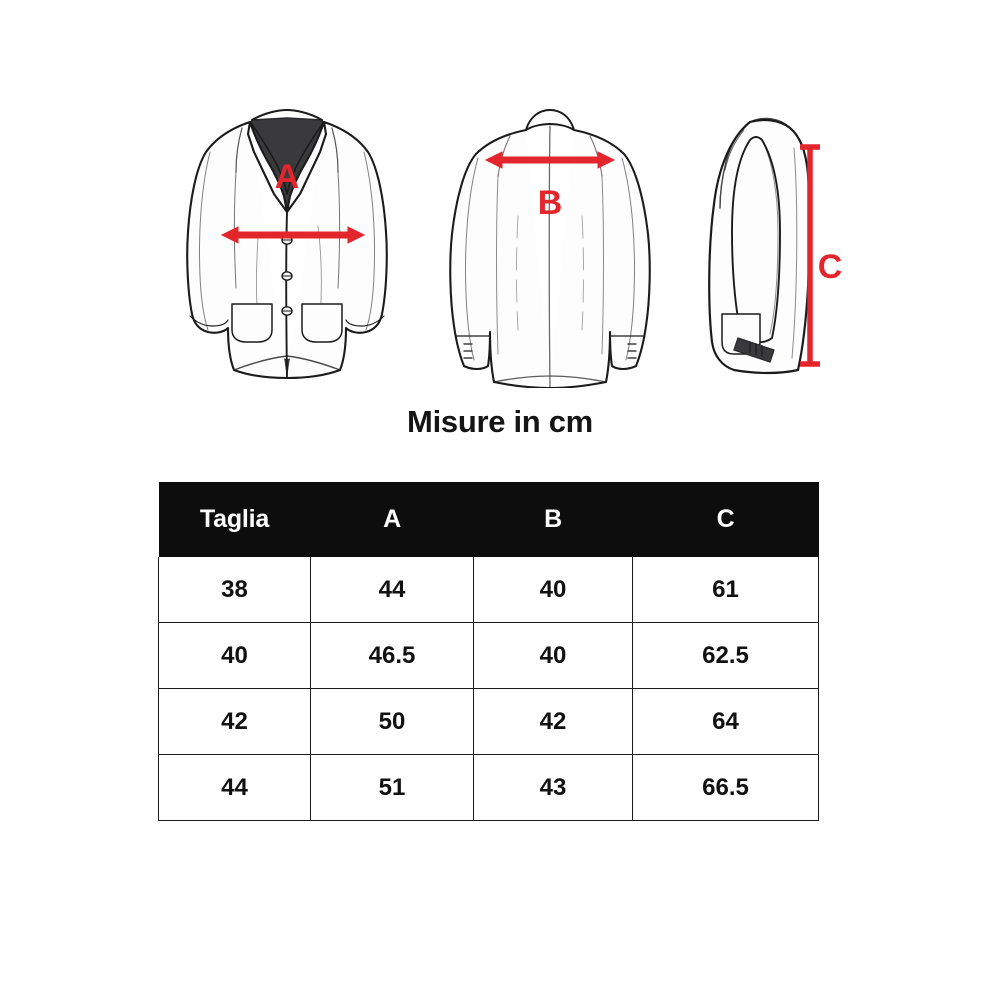 The width and height of the screenshot is (1000, 1000). I want to click on table-row: 44 51 43 66.5, so click(488, 787).